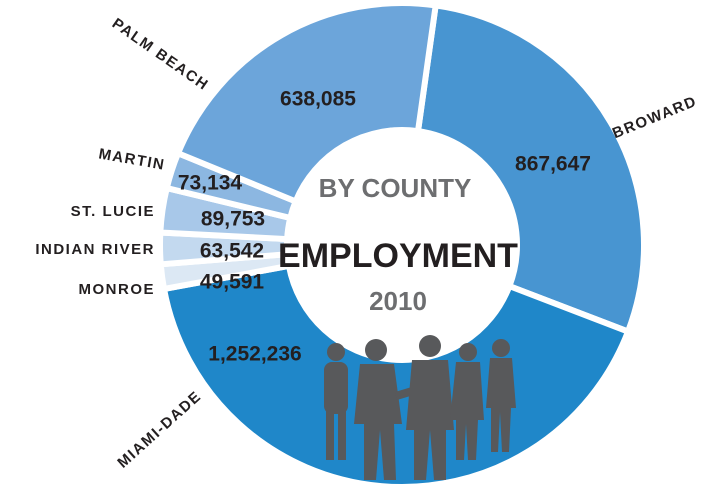  Describe the element at coordinates (117, 289) in the screenshot. I see `category-label: MONROE` at that location.